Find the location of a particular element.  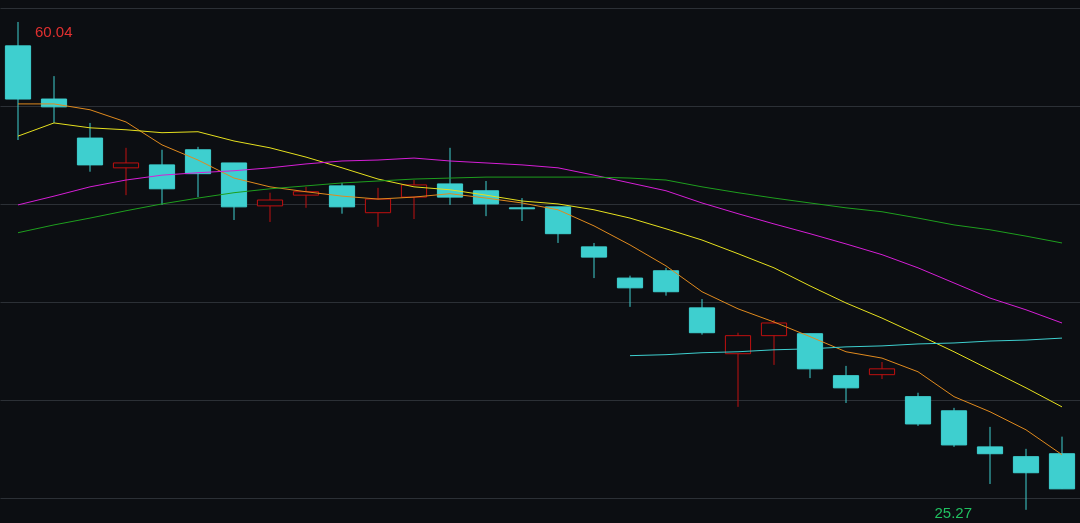

annotation: 60.04 is located at coordinates (54, 31).